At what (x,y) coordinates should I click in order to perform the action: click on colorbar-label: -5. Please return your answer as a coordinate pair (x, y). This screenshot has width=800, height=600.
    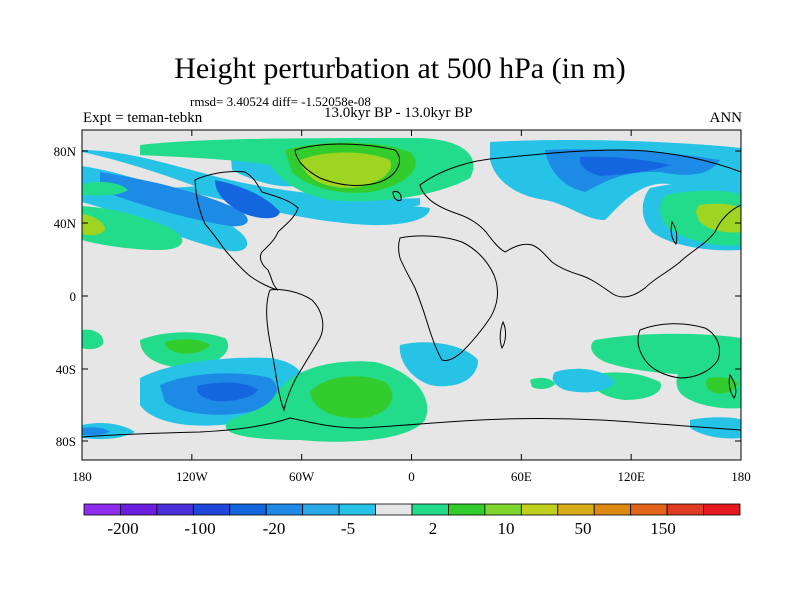
    Looking at the image, I should click on (348, 528).